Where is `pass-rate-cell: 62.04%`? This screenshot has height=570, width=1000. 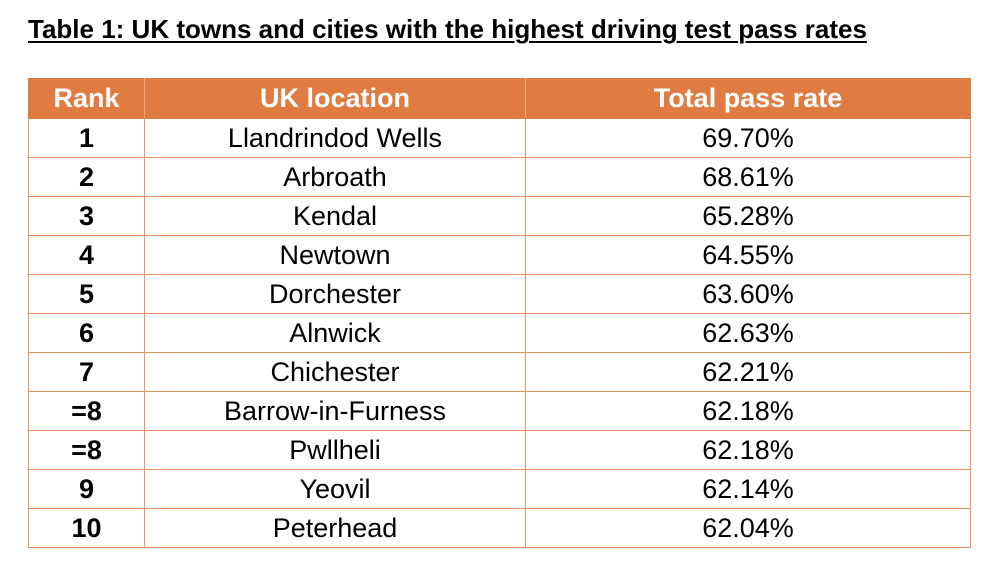
pass-rate-cell: 62.04% is located at coordinates (748, 528).